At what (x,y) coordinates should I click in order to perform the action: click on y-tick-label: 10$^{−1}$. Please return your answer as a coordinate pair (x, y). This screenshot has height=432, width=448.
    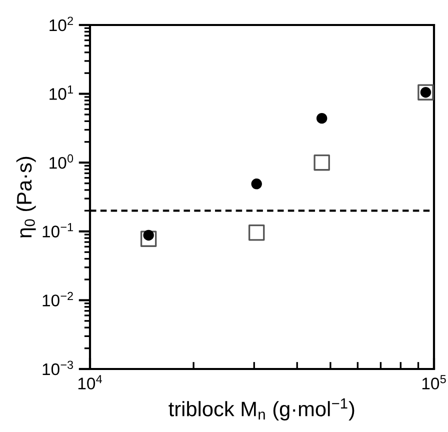
    Looking at the image, I should click on (57, 230).